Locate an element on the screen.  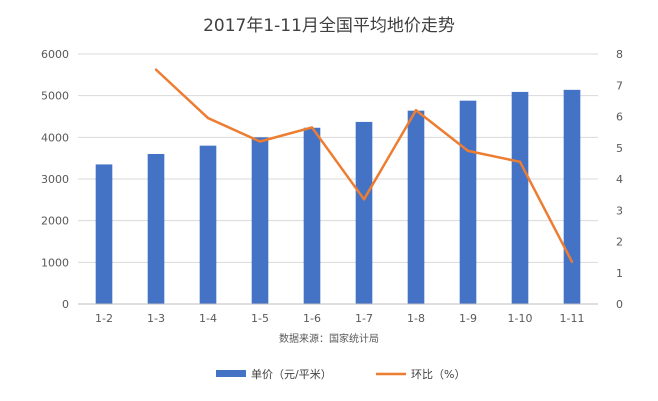
x-tick-label: 1-8 is located at coordinates (416, 318).